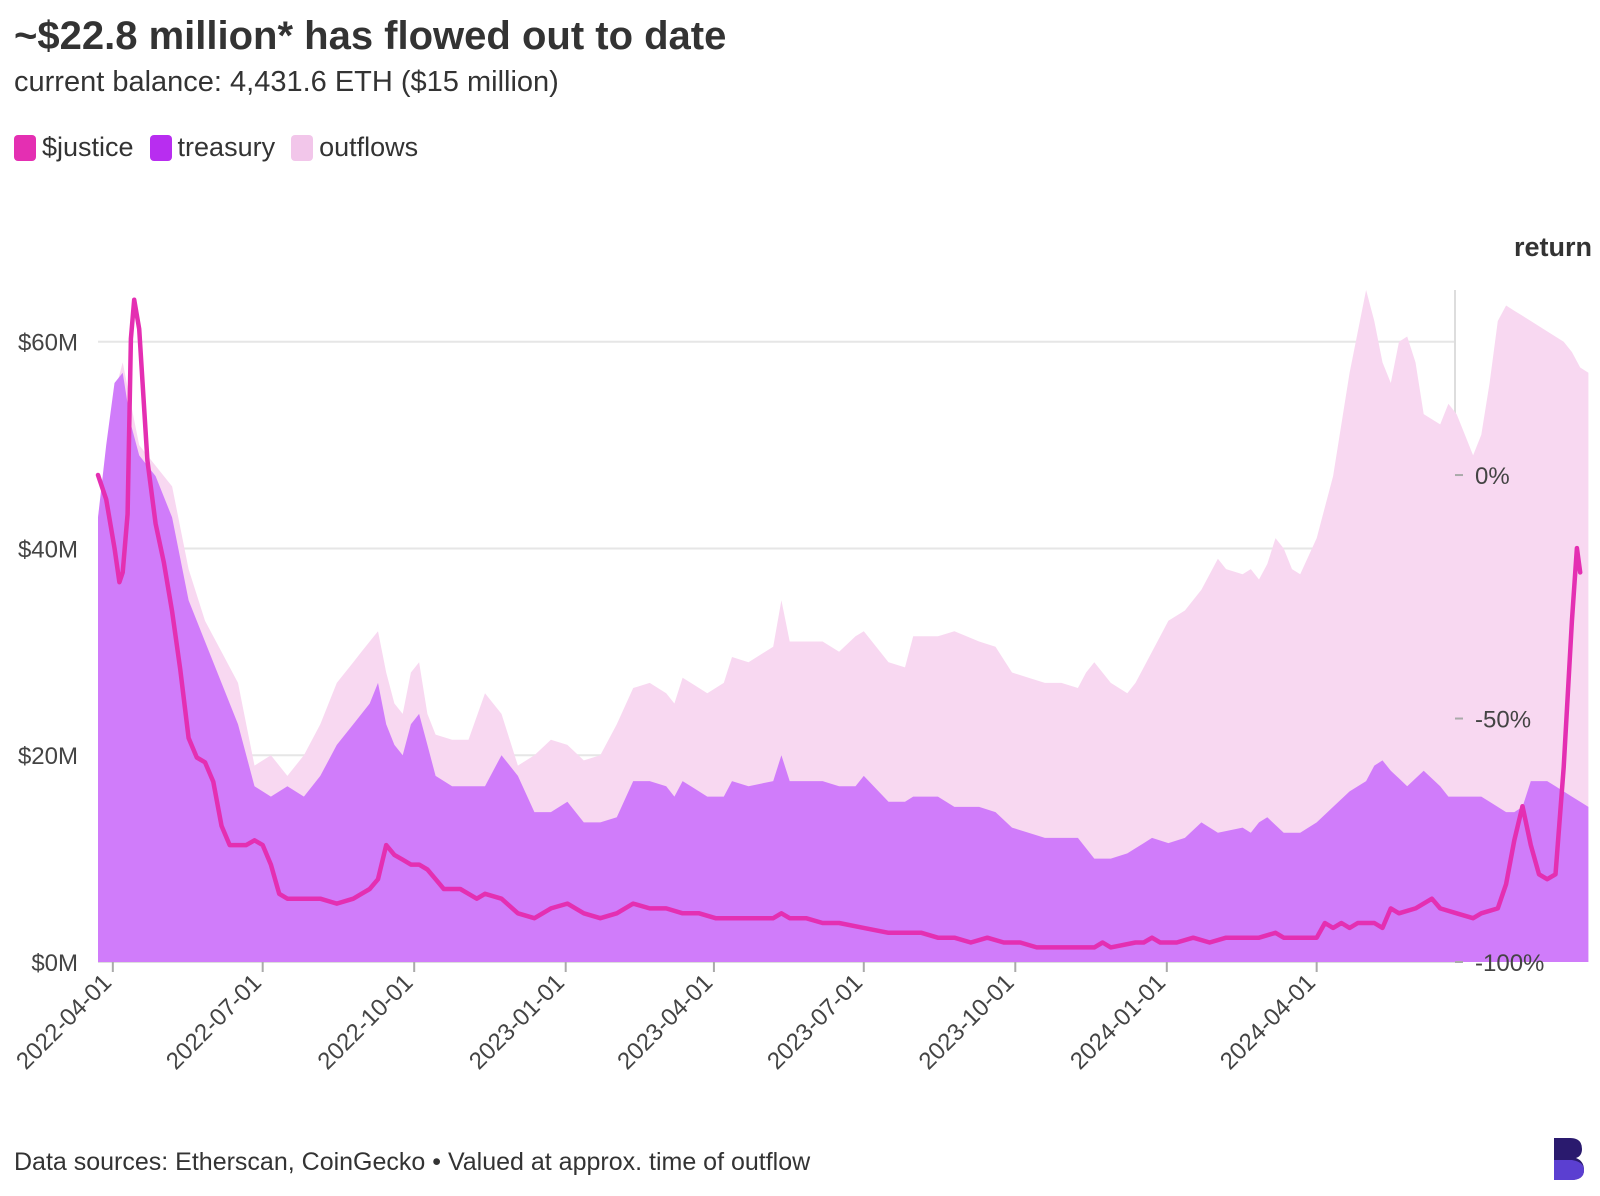 This screenshot has width=1600, height=1196. I want to click on legend-label-justice: $justice, so click(88, 147).